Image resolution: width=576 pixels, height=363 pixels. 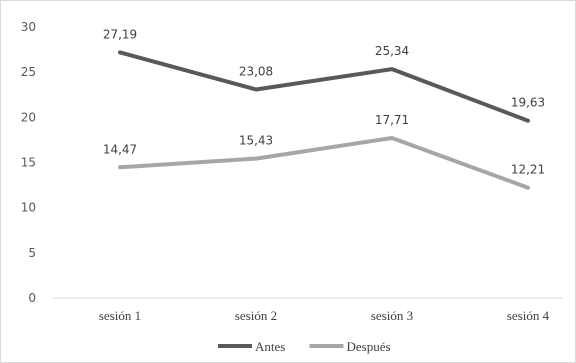 I want to click on legend-label-2: Después, so click(x=369, y=346).